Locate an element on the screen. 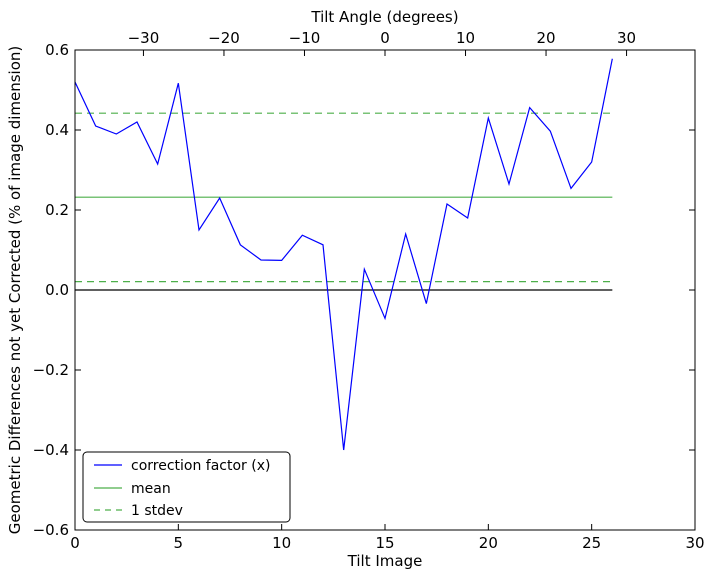  x-tick-label: 20 is located at coordinates (488, 543).